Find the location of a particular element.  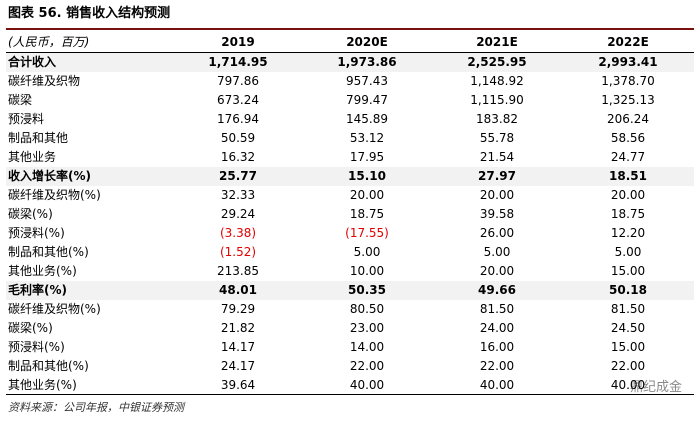

title-rule is located at coordinates (350, 29).